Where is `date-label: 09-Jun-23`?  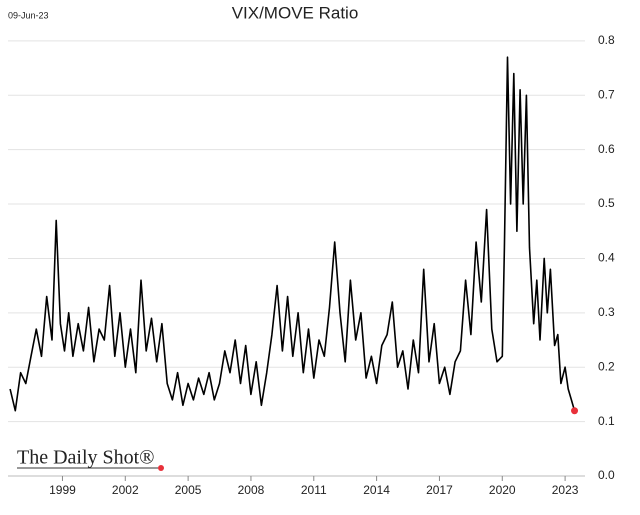 date-label: 09-Jun-23 is located at coordinates (28, 15).